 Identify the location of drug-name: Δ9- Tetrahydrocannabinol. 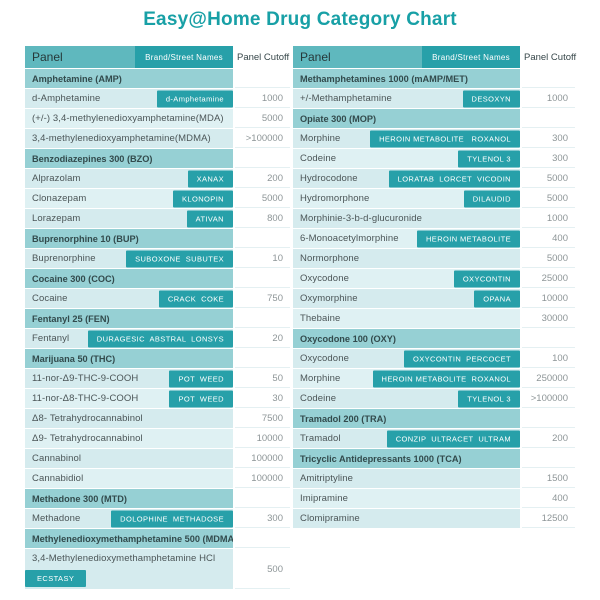
(87, 438).